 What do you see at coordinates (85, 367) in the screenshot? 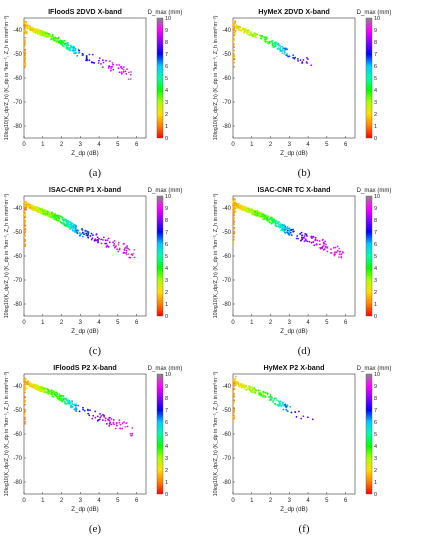
I see `panel-title: IFloodS P2 X-band` at bounding box center [85, 367].